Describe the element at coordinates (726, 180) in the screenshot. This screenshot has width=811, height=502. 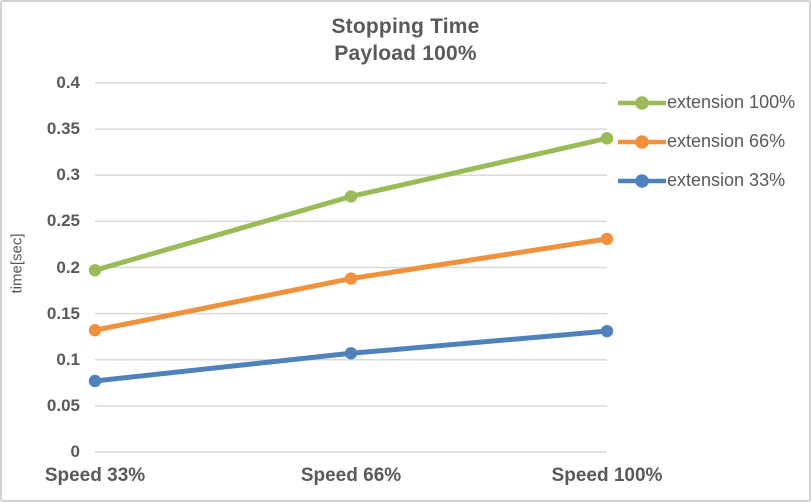
I see `legend-label: extension 33%` at that location.